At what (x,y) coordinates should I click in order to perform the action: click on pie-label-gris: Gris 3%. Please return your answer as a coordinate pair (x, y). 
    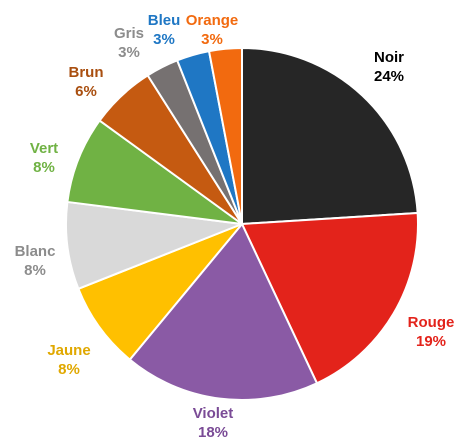
    Looking at the image, I should click on (129, 43).